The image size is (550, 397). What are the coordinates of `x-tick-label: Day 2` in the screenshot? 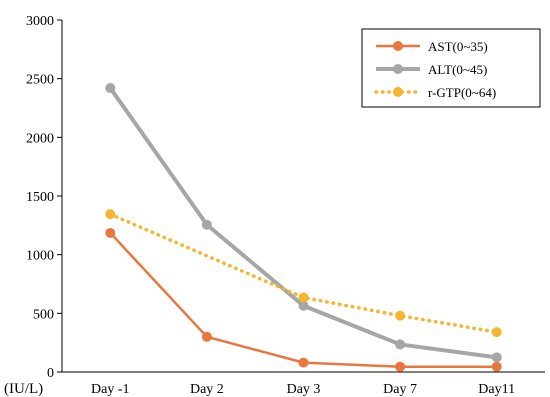 It's located at (207, 389).